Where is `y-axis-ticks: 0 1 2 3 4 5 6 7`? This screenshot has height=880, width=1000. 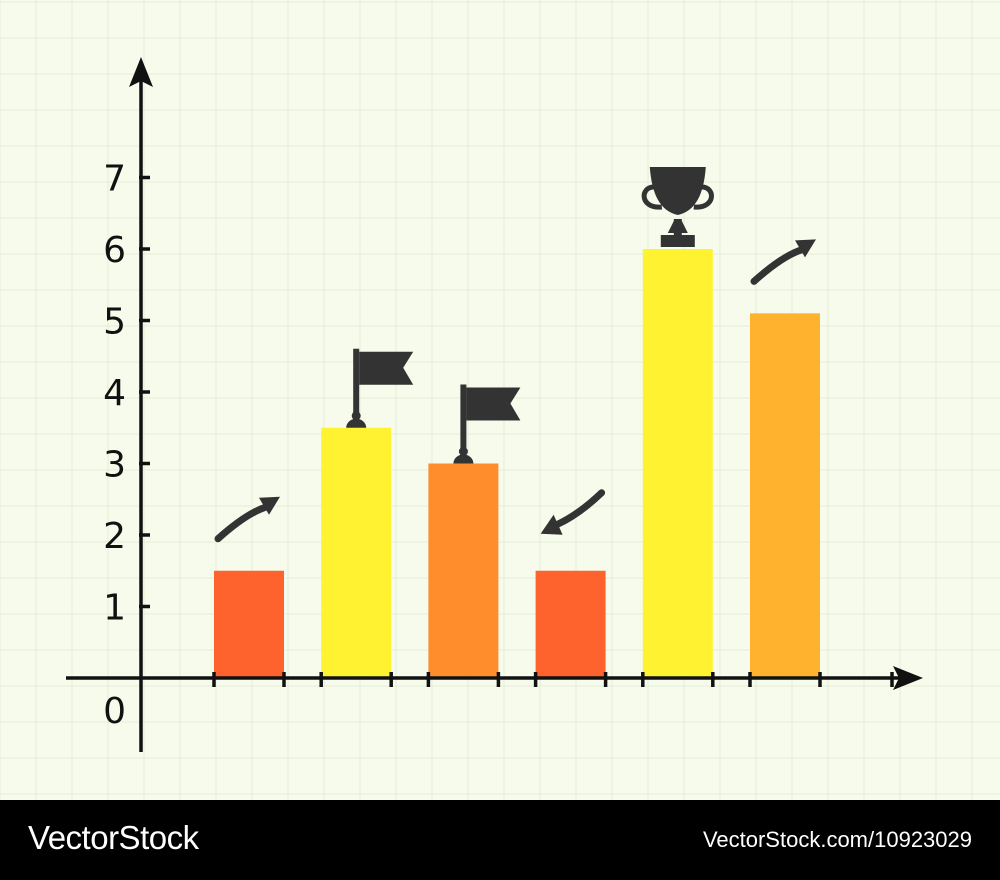
y-axis-ticks: 0 1 2 3 4 5 6 7 is located at coordinates (126, 445).